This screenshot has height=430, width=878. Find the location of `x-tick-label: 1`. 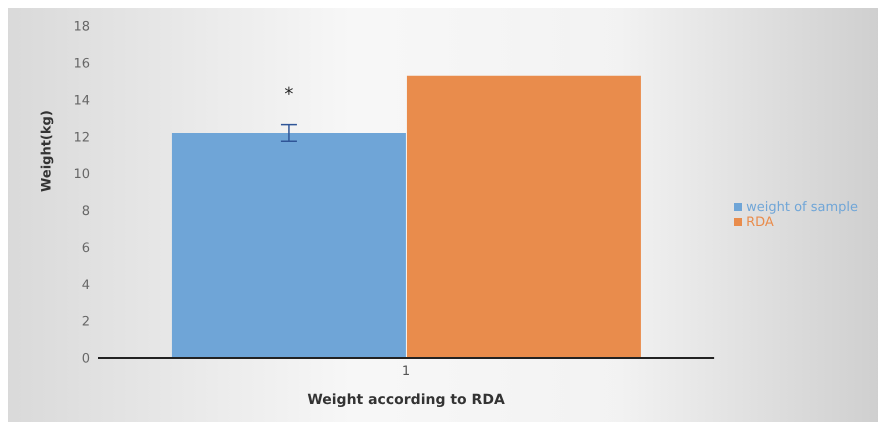

x-tick-label: 1 is located at coordinates (406, 372).